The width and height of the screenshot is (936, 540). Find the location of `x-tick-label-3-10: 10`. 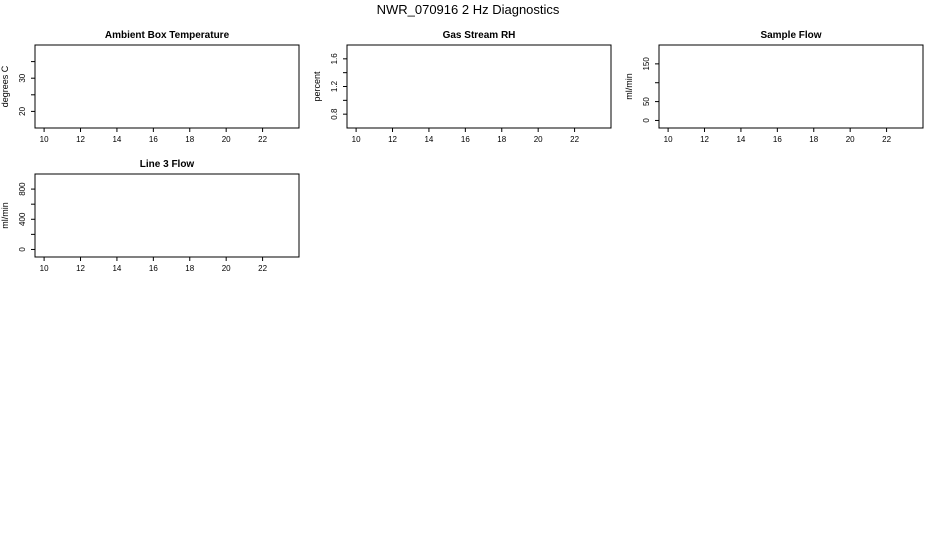

x-tick-label-3-10: 10 is located at coordinates (668, 139).